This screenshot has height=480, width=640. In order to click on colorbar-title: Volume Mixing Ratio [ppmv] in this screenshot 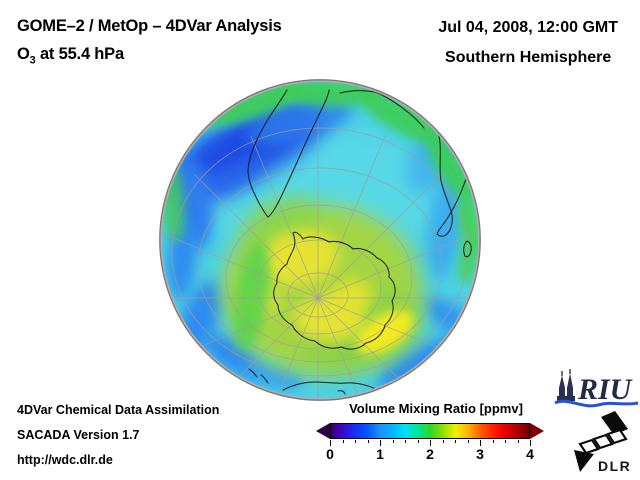, I will do `click(436, 408)`.